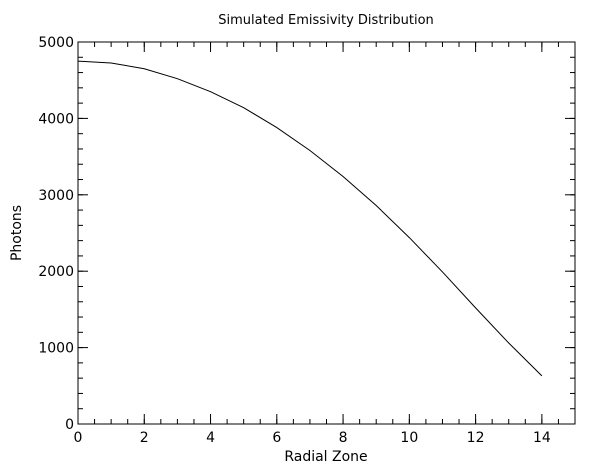 The height and width of the screenshot is (465, 595). What do you see at coordinates (144, 438) in the screenshot?
I see `x-tick-label: 2` at bounding box center [144, 438].